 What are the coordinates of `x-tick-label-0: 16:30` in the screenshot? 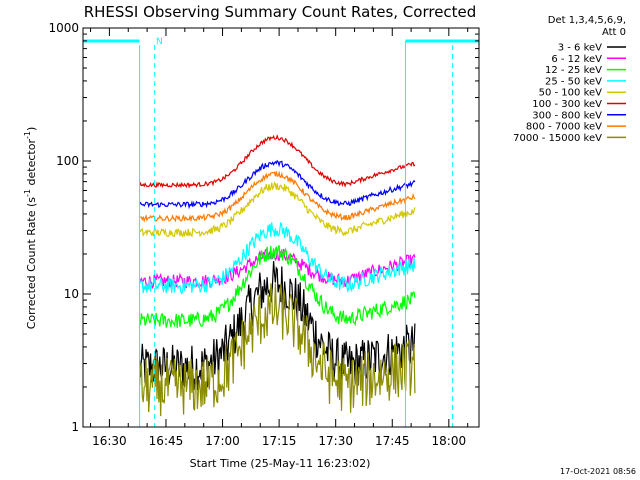 It's located at (109, 441).